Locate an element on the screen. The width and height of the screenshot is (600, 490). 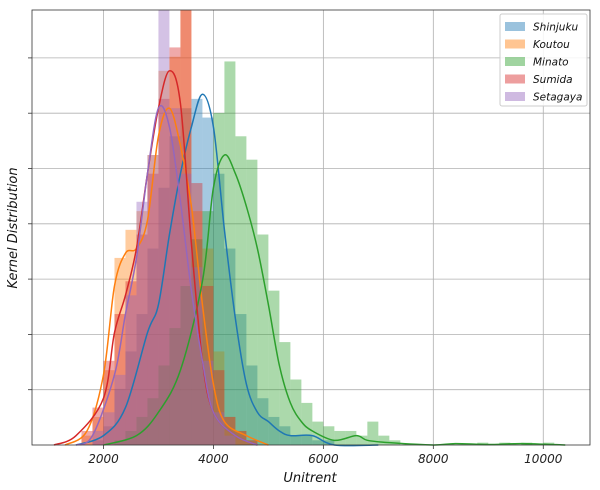
x-tick-label: 10000 is located at coordinates (543, 459).